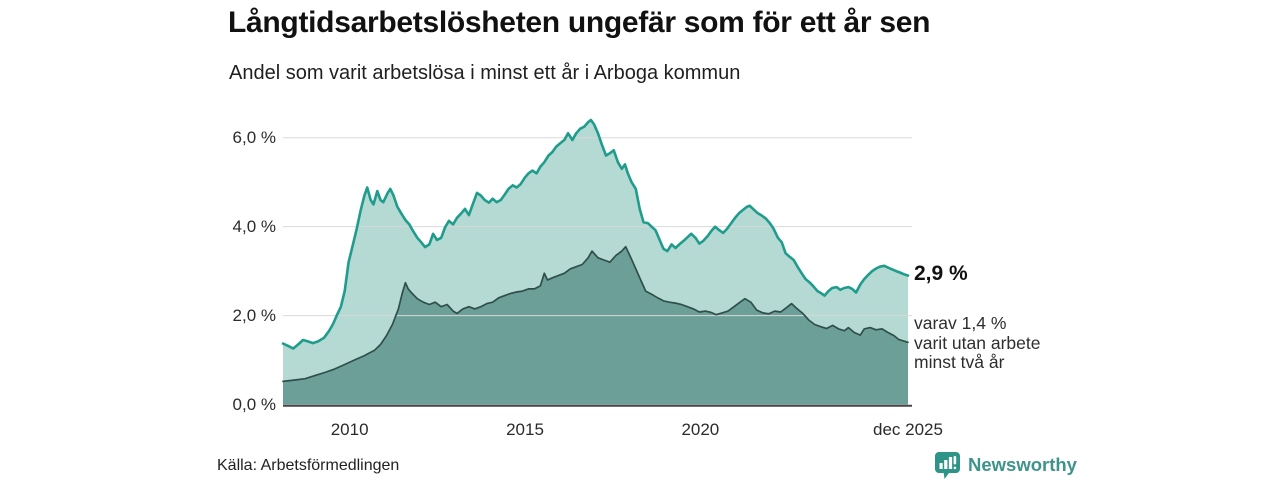 This screenshot has height=480, width=1280. Describe the element at coordinates (1022, 464) in the screenshot. I see `brand-name: Newsworthy` at that location.